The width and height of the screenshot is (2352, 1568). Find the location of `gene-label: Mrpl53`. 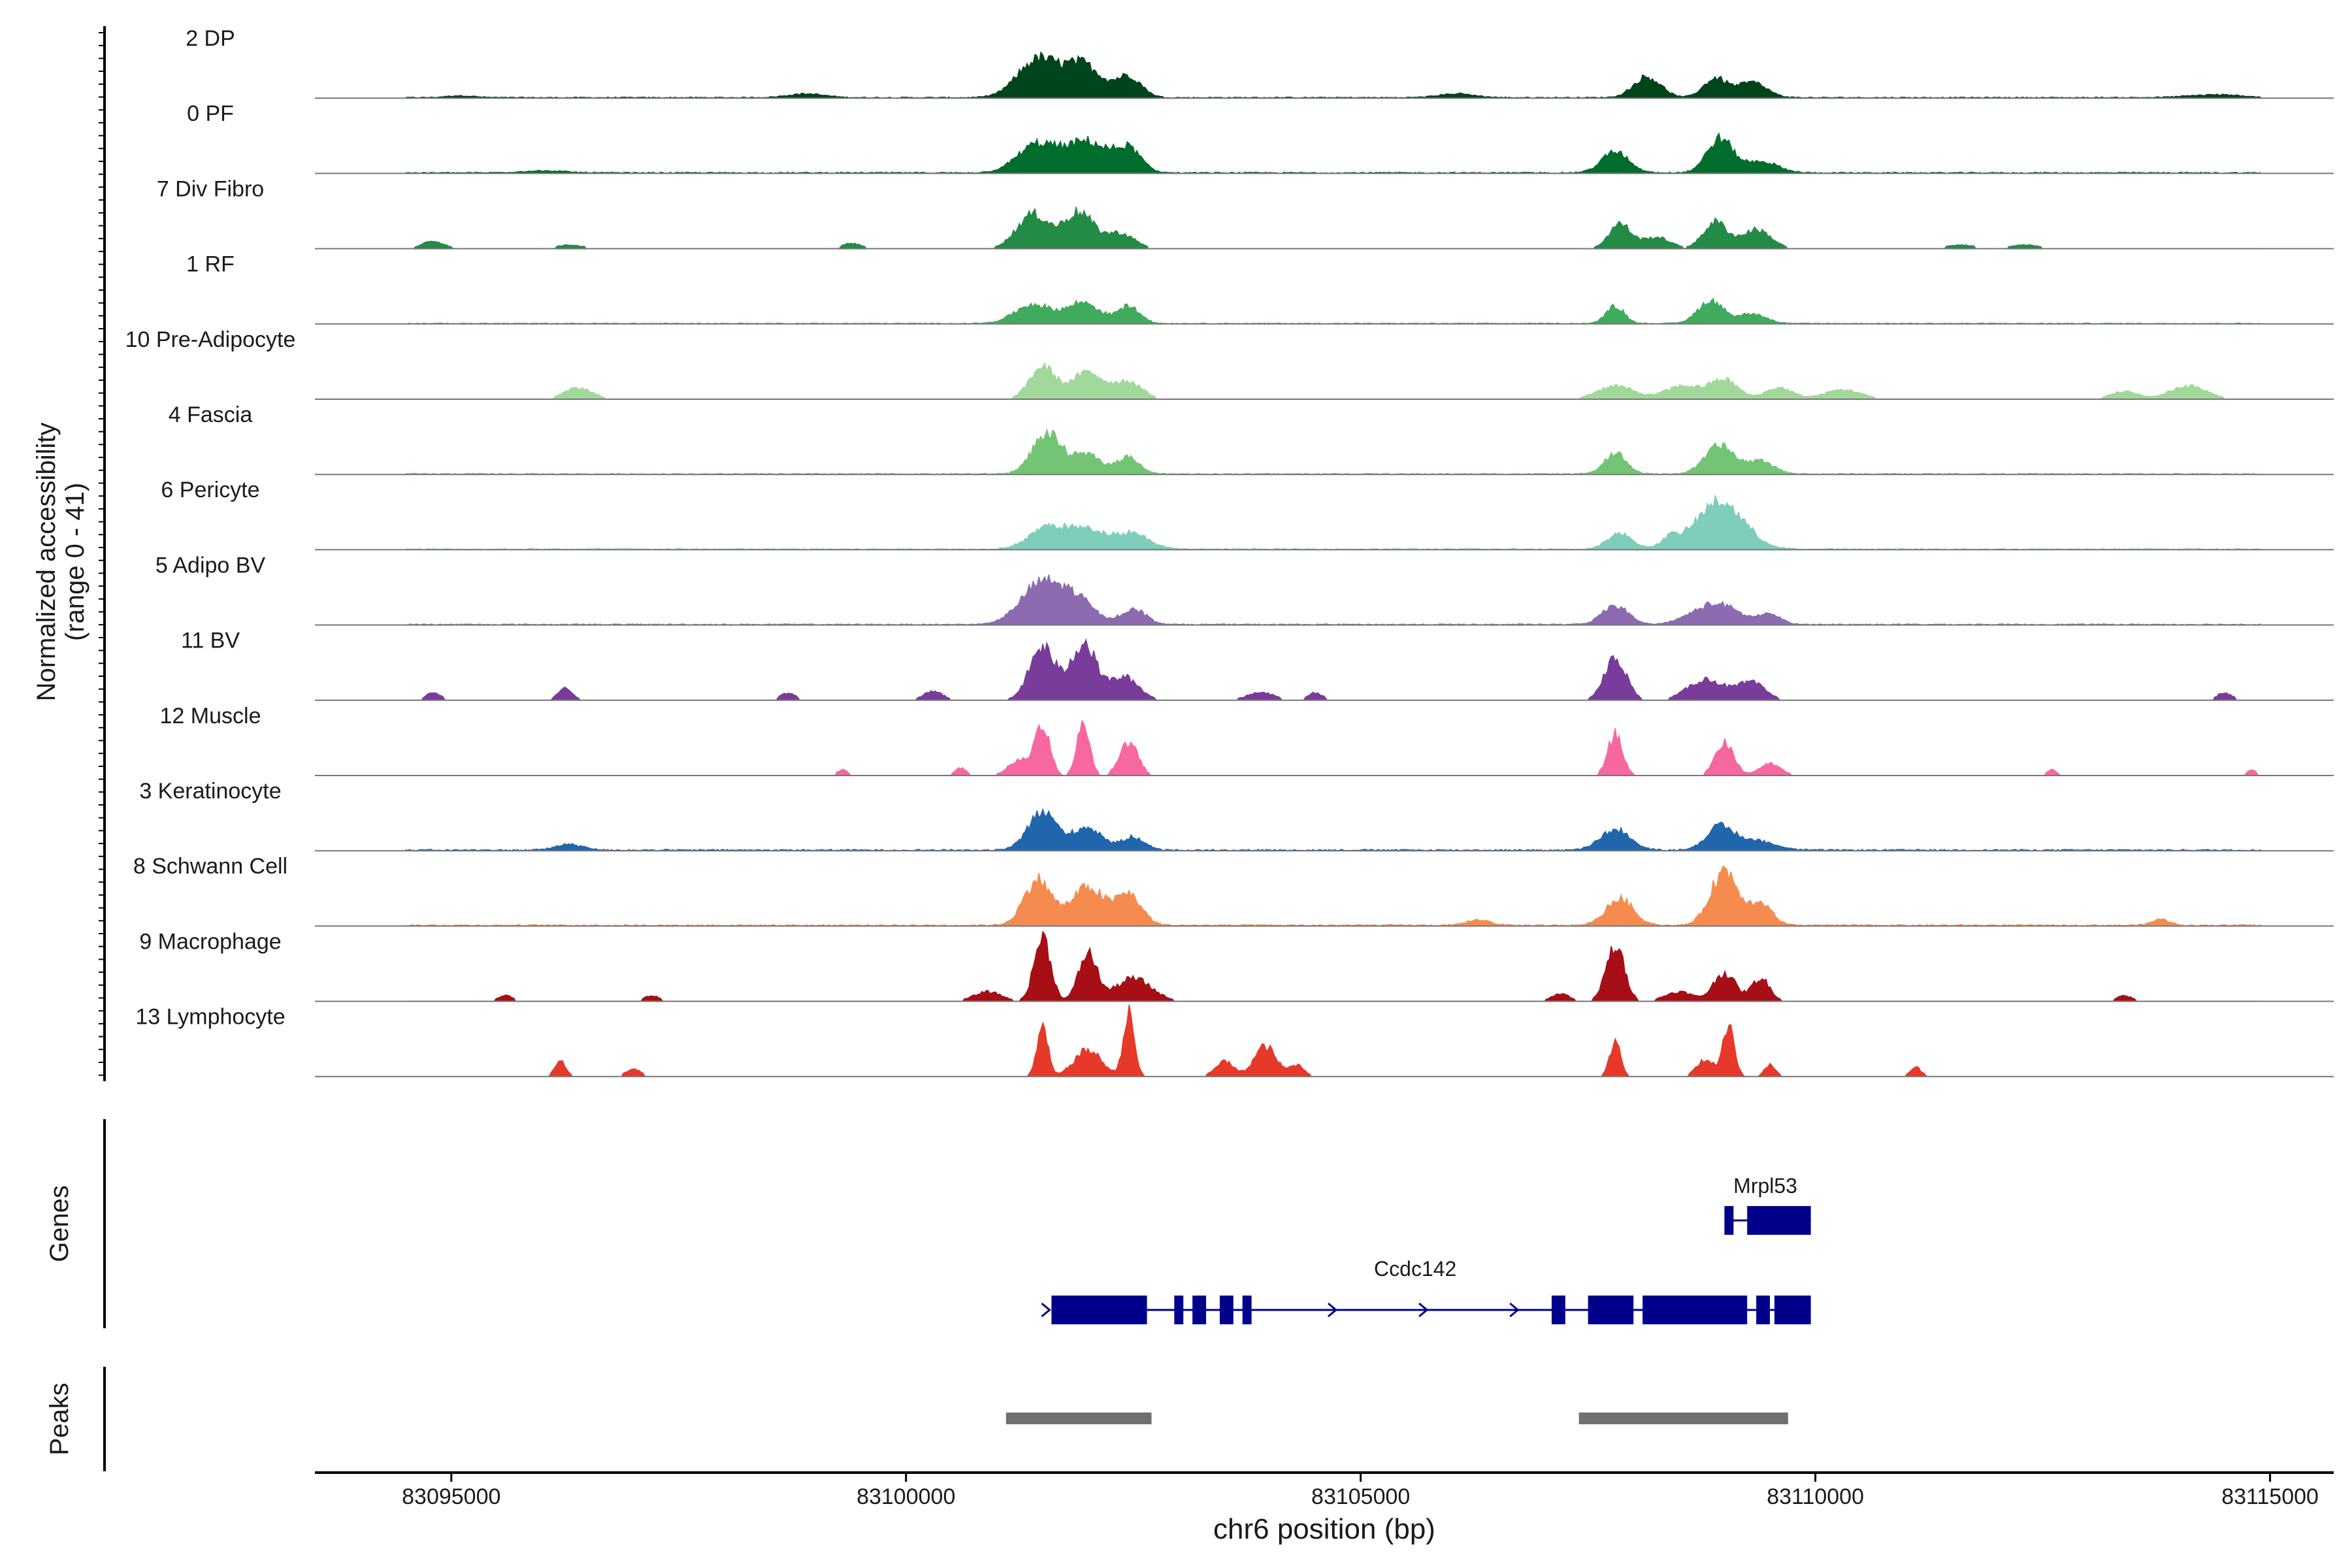

gene-label: Mrpl53 is located at coordinates (1765, 1186).